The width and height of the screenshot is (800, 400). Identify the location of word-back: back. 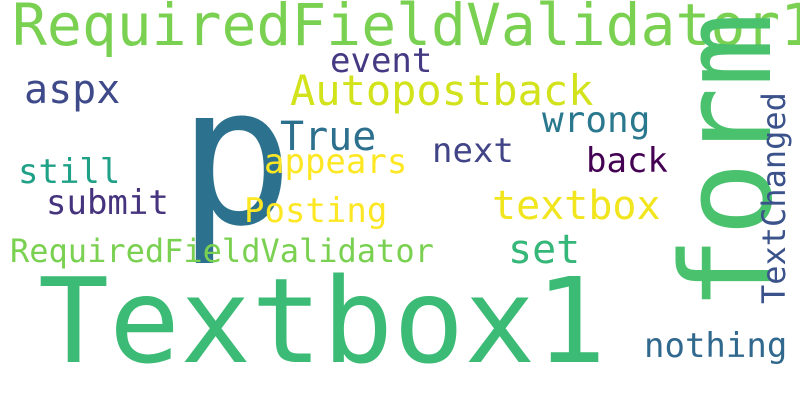
(627, 161).